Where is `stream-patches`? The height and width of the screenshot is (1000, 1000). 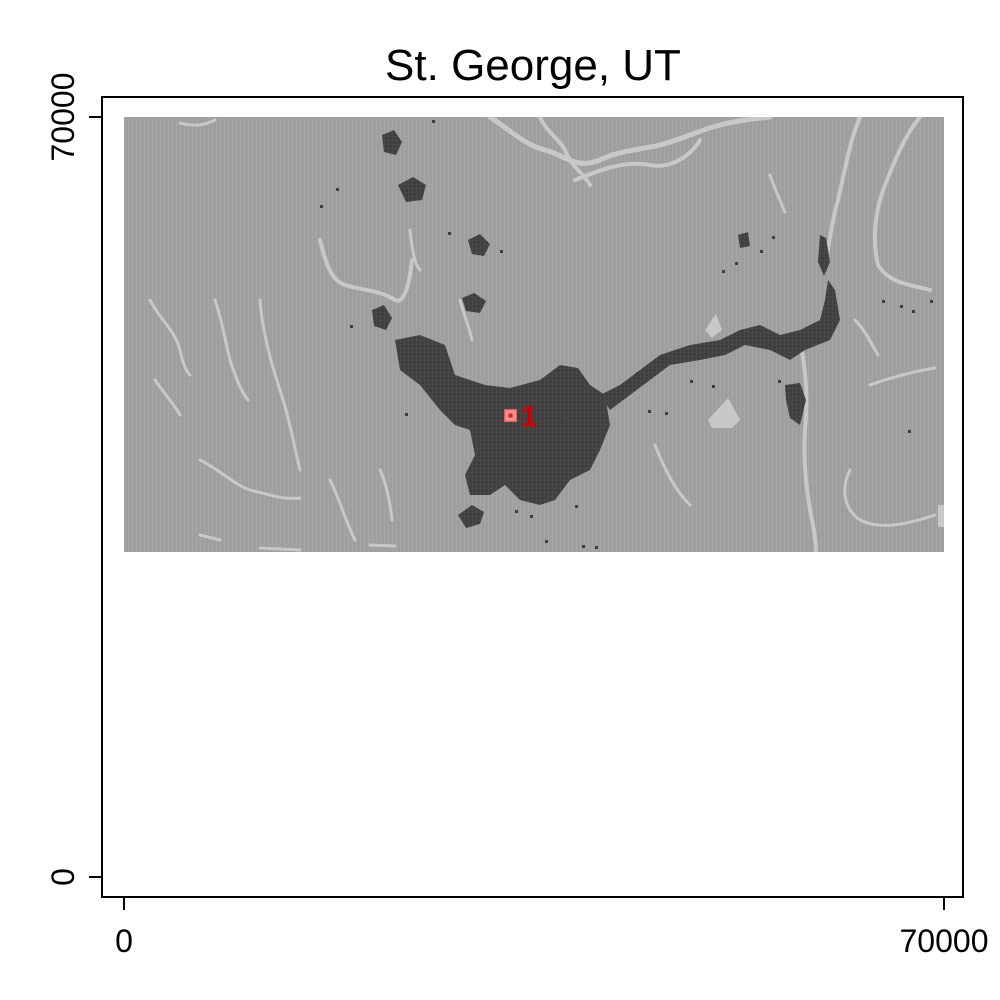 stream-patches is located at coordinates (824, 420).